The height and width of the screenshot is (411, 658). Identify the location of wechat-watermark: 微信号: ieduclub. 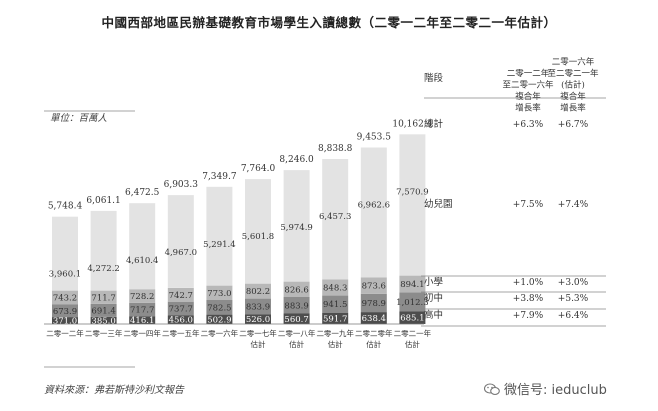
(545, 388).